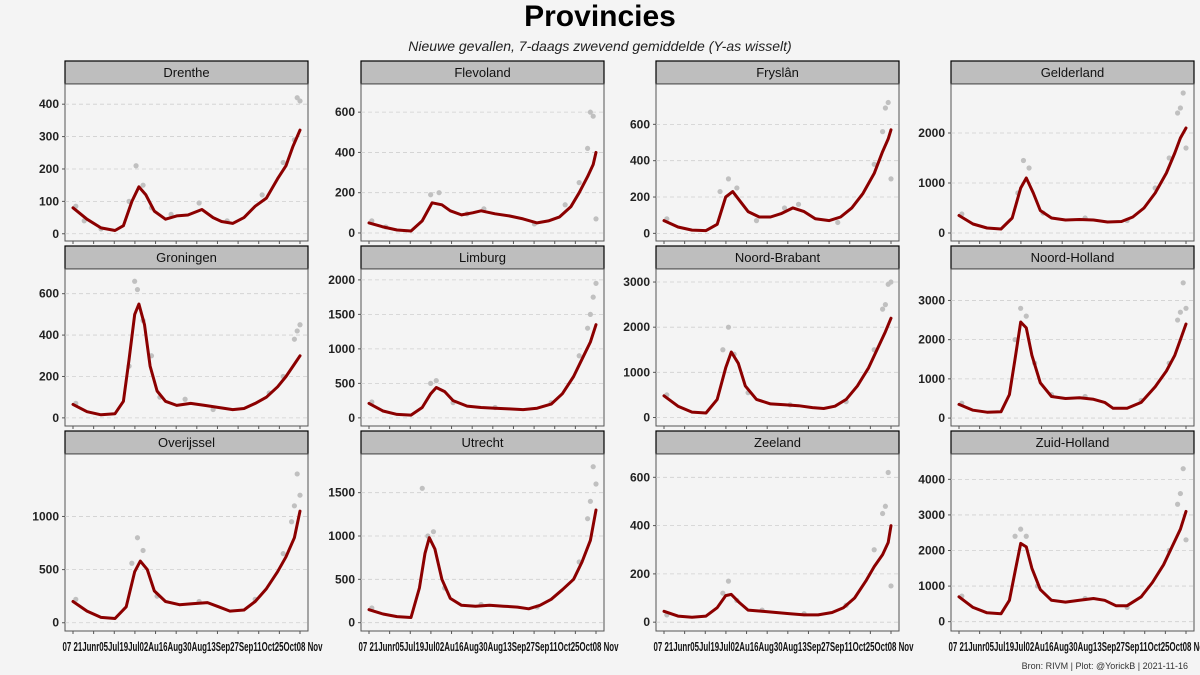  I want to click on y-tick-label: 1500, so click(341, 493).